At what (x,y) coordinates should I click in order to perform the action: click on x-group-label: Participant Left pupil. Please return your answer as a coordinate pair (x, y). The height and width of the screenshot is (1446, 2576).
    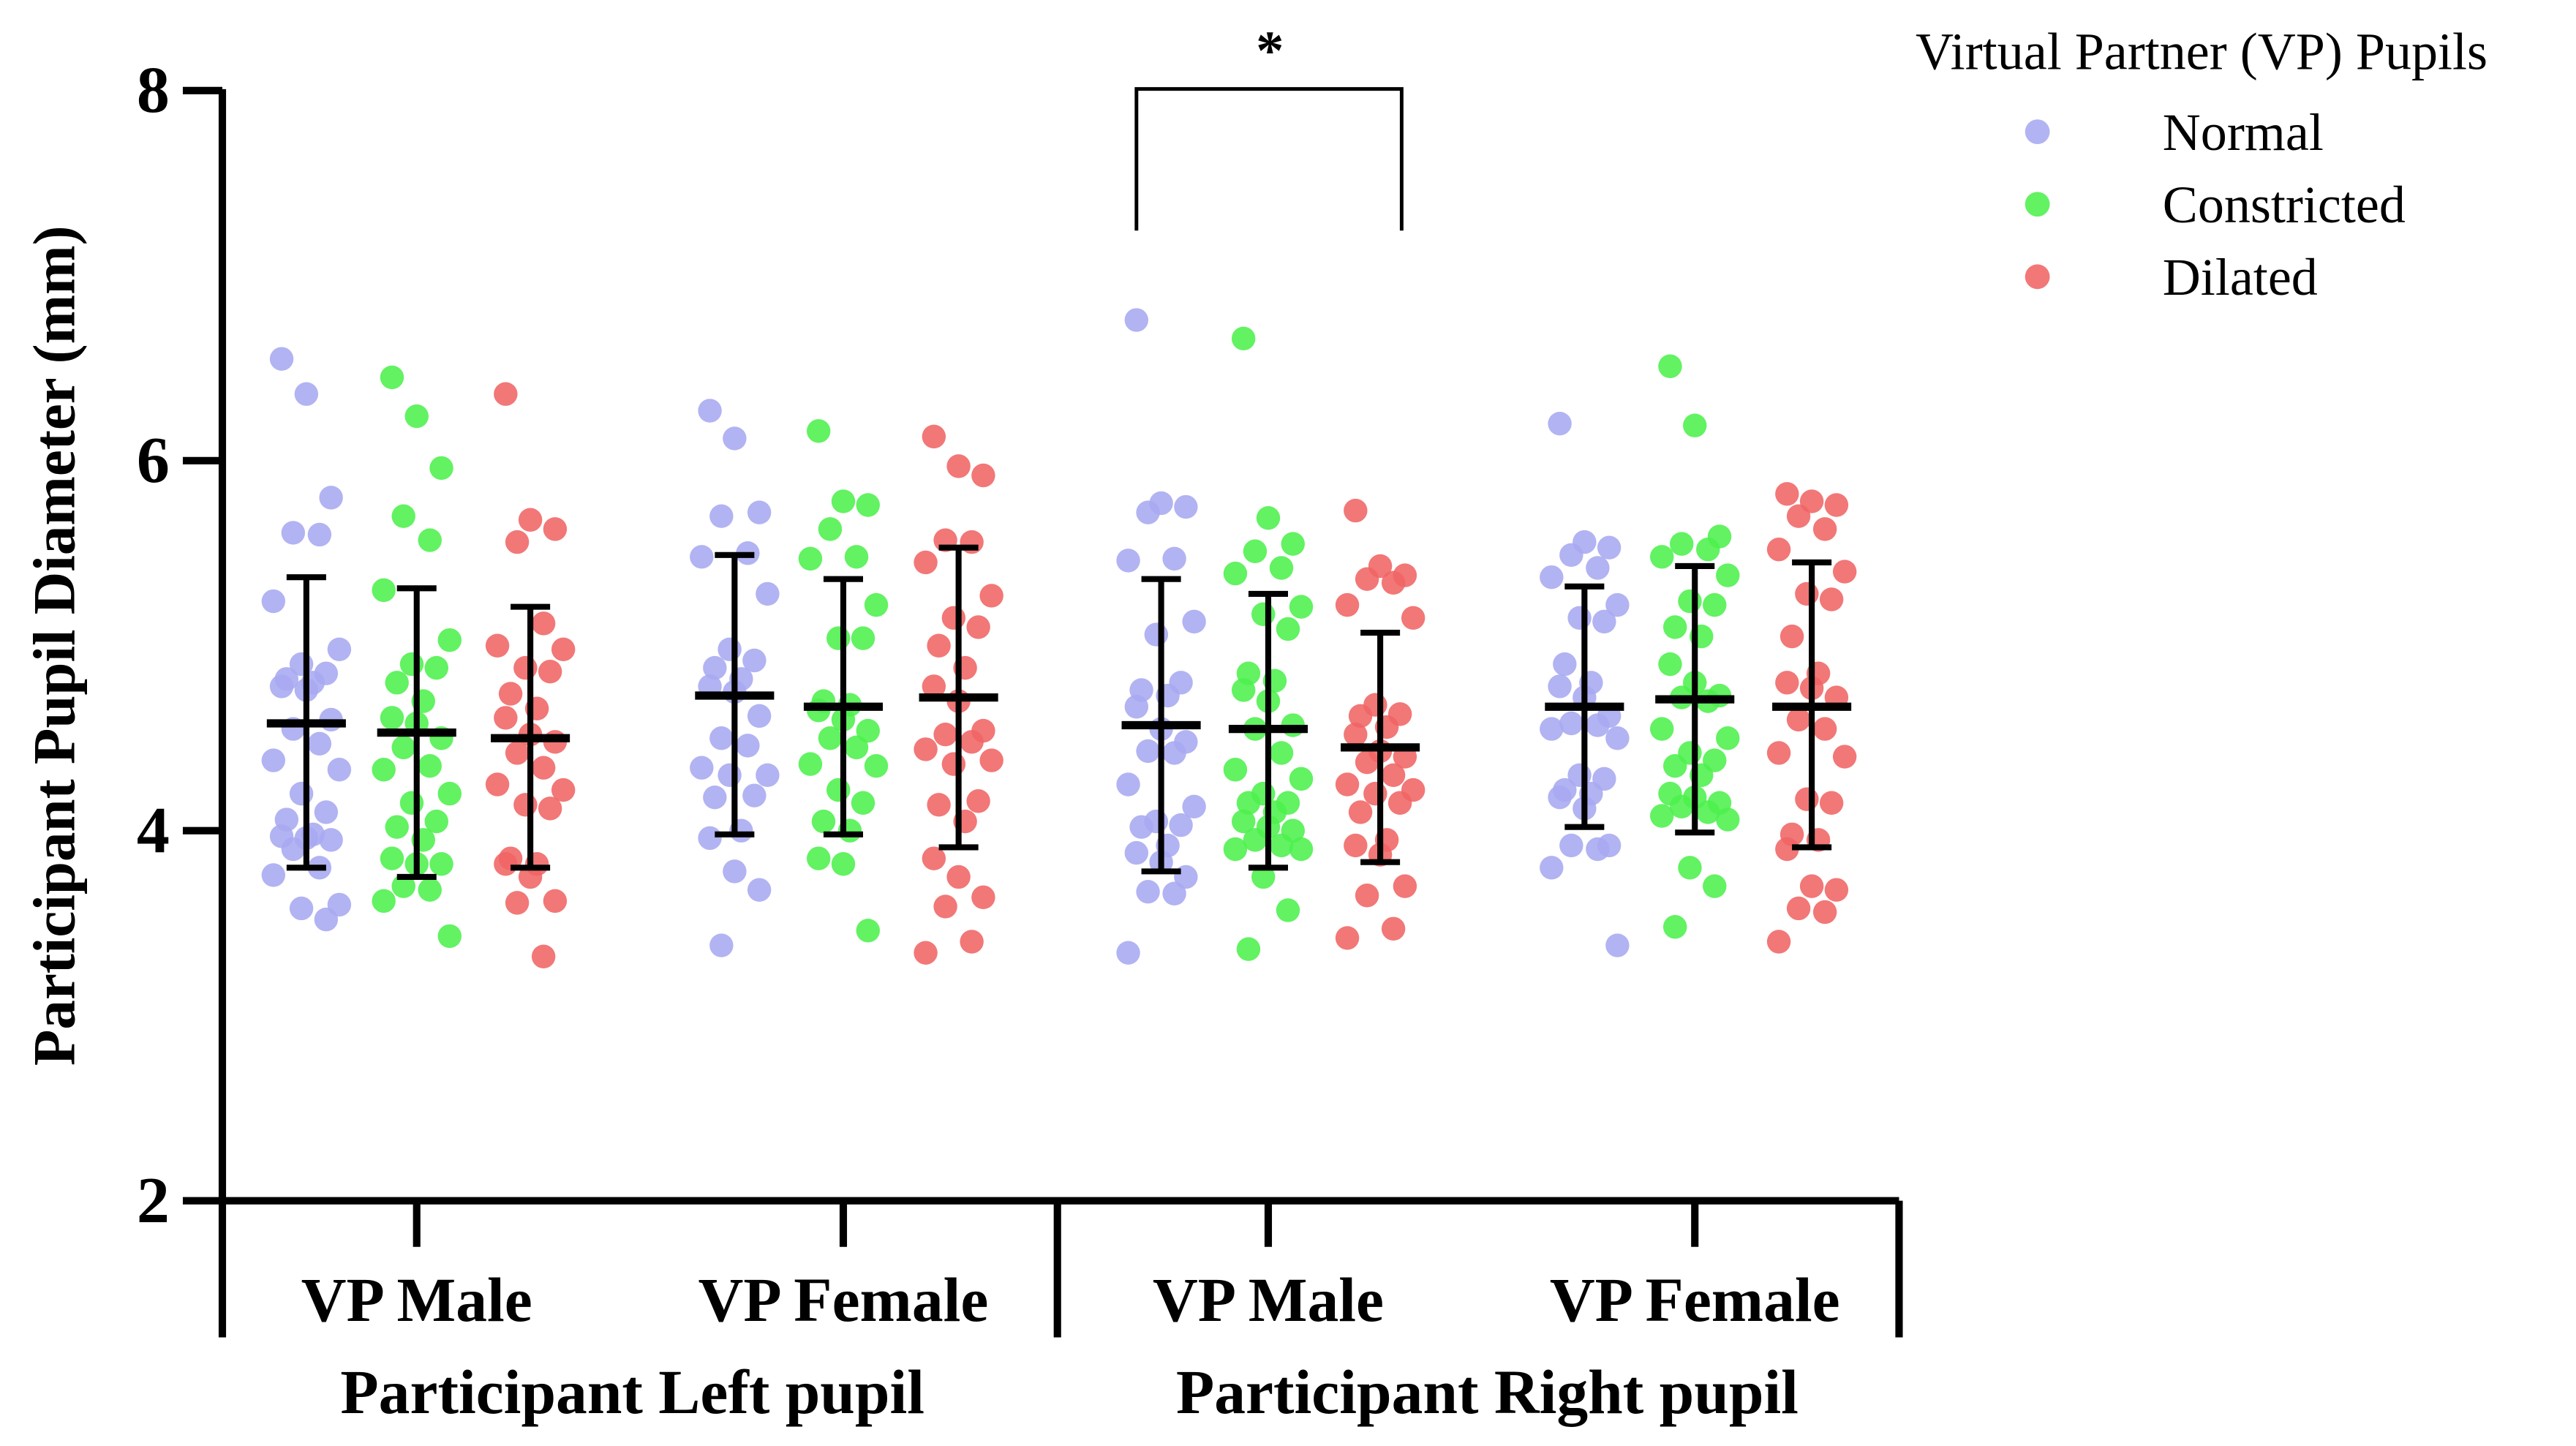
    Looking at the image, I should click on (632, 1392).